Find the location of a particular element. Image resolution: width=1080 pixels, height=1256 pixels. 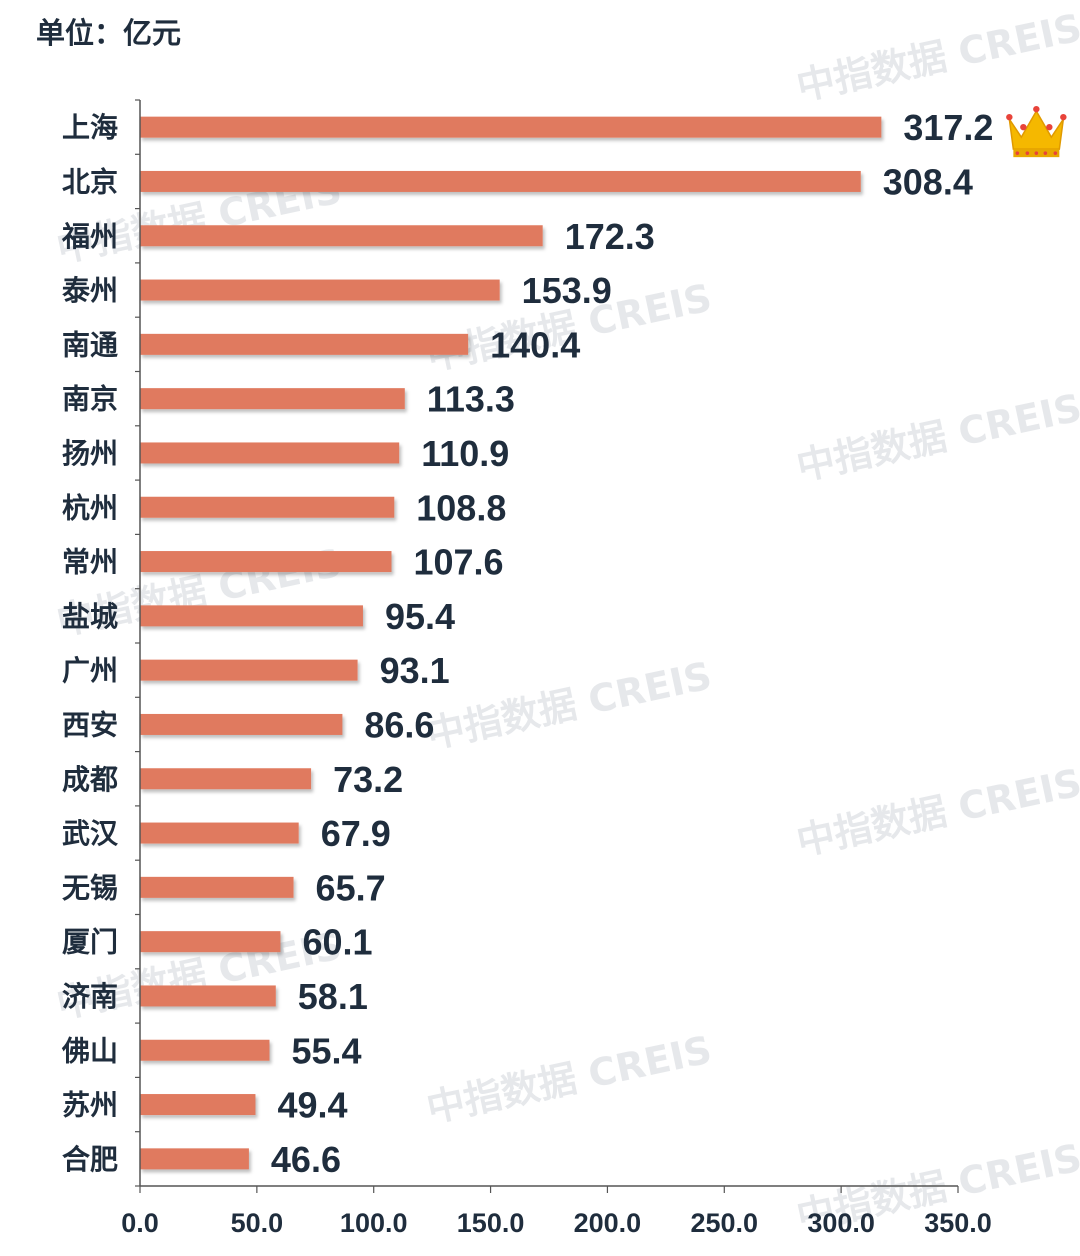

x-tick-label: 350.0 is located at coordinates (958, 1223).